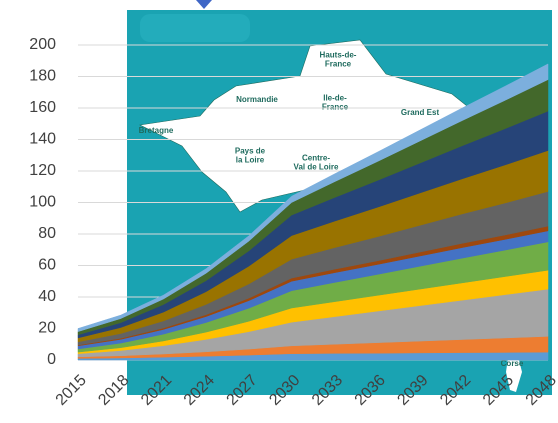  I want to click on region-label: Normandie, so click(257, 99).